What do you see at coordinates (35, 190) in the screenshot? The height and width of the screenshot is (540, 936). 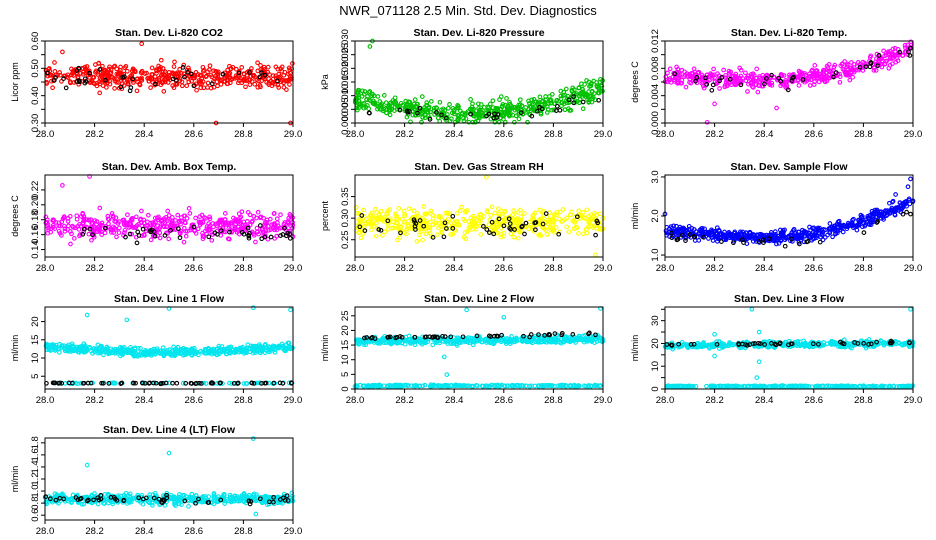 I see `y-tick-label: 0.22` at bounding box center [35, 190].